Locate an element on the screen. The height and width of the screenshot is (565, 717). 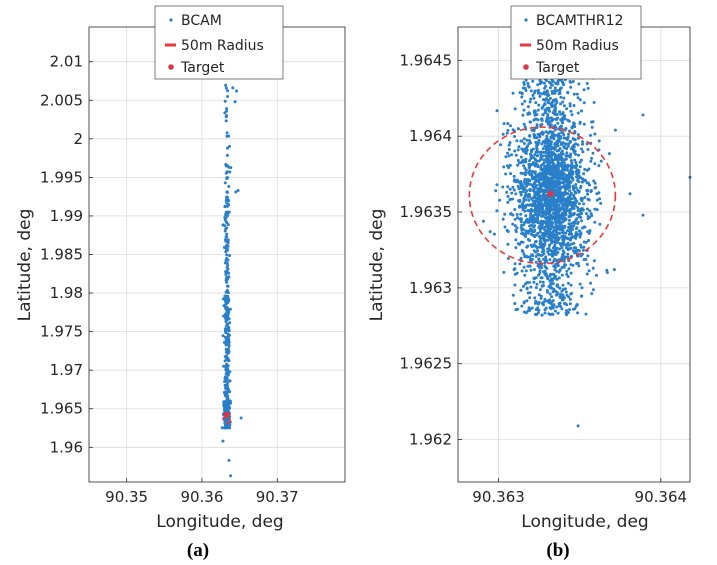
legend-target-marker is located at coordinates (171, 67).